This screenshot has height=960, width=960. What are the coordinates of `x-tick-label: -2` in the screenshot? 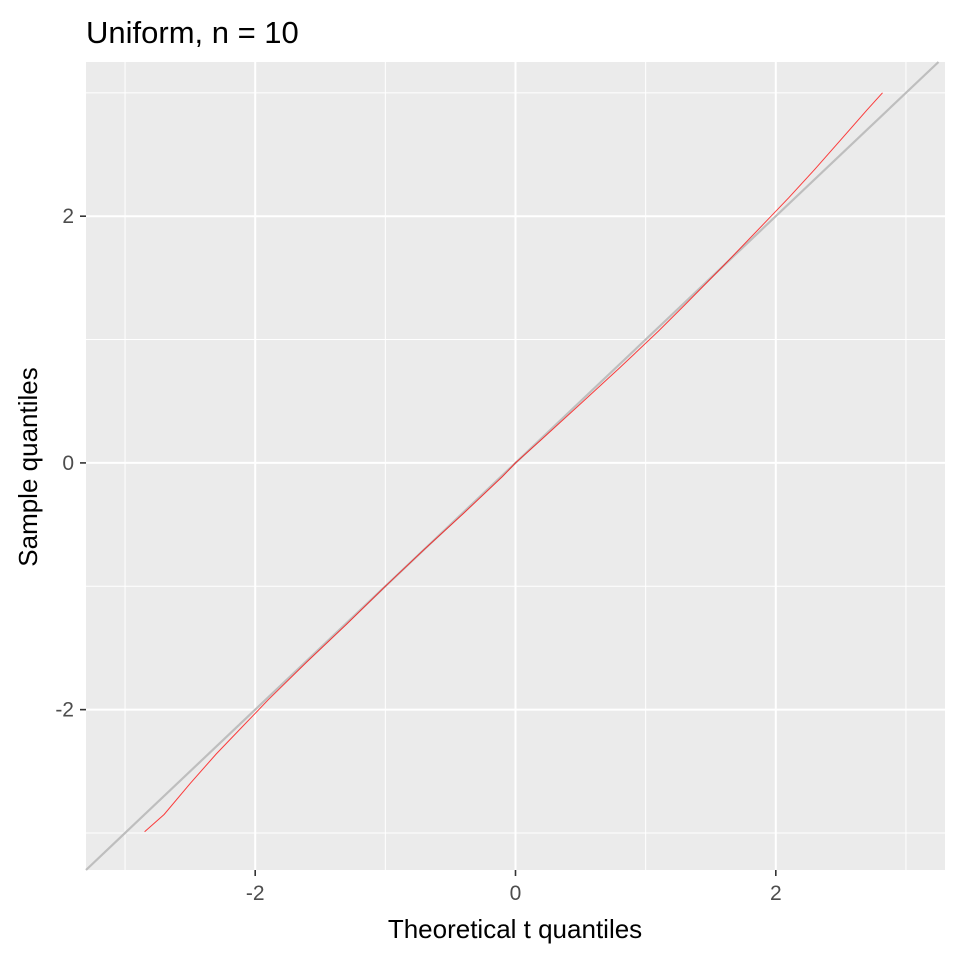 It's located at (255, 893).